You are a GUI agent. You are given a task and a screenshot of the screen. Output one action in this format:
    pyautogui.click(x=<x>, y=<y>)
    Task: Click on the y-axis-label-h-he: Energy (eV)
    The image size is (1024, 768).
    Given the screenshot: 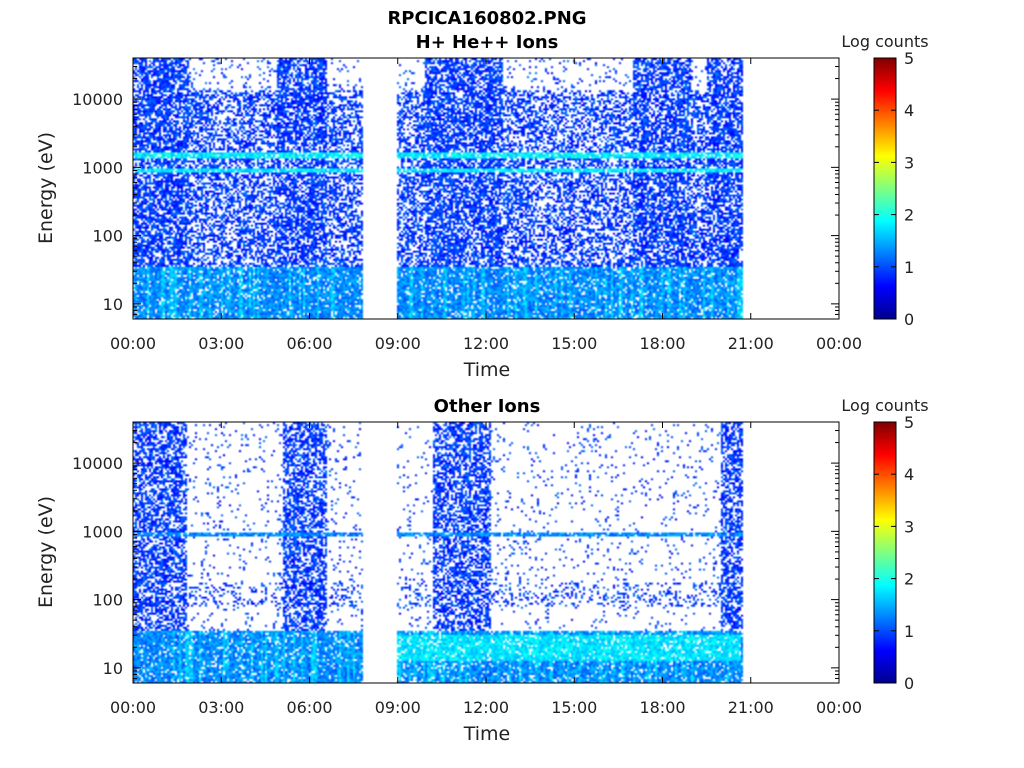 What is the action you would take?
    pyautogui.click(x=46, y=188)
    